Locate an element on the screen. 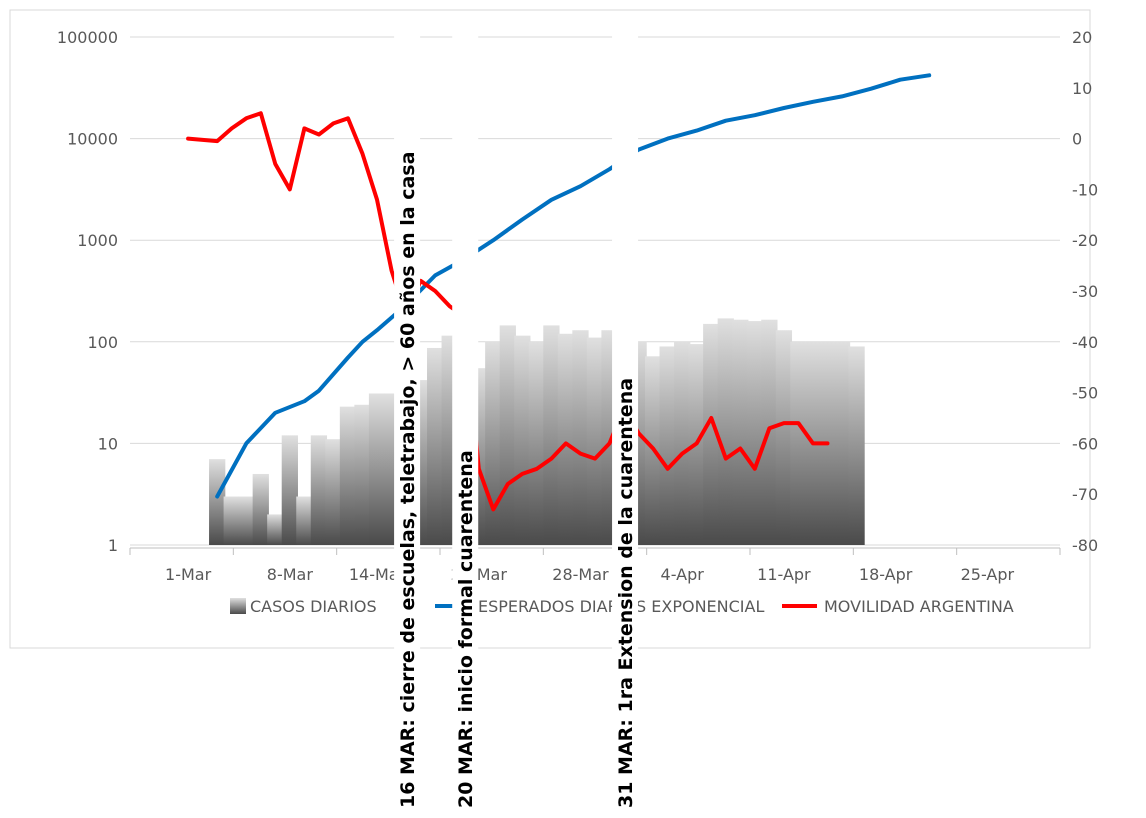 Image resolution: width=1146 pixels, height=818 pixels. x-tick-label: 11-Apr is located at coordinates (784, 574).